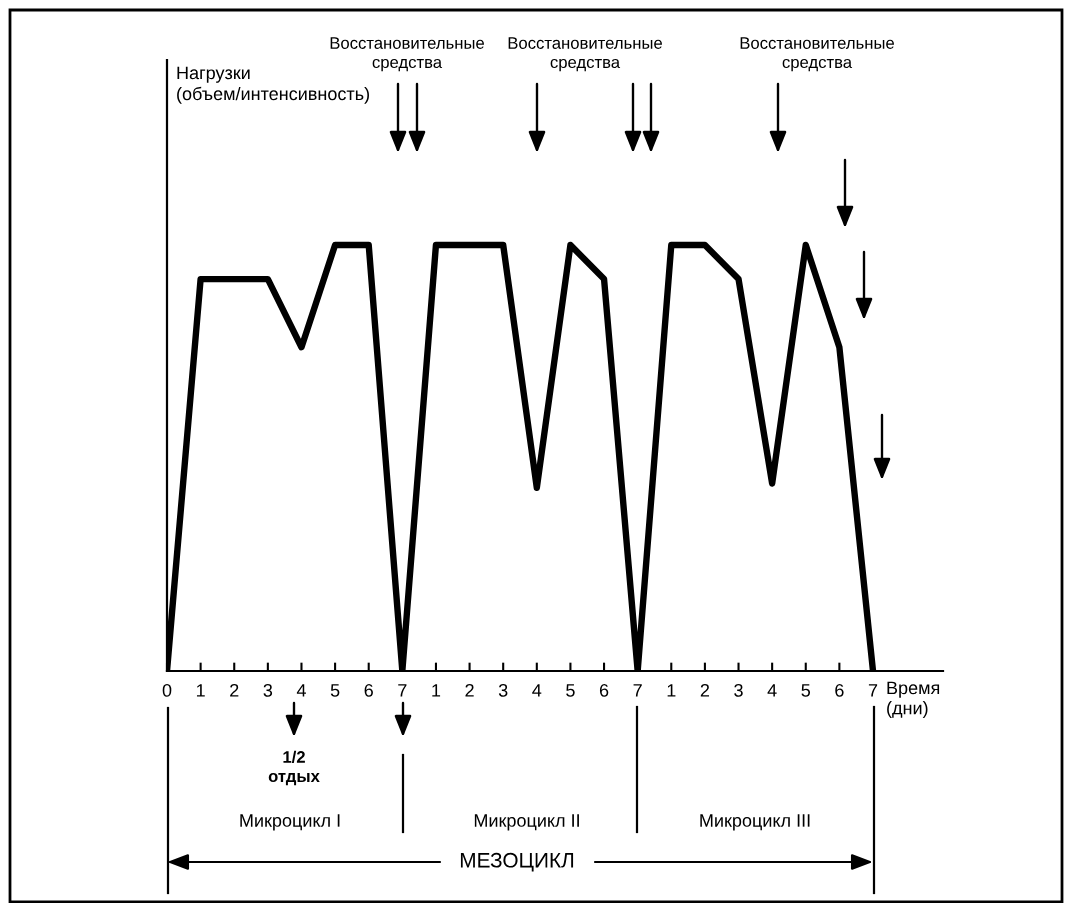 Image resolution: width=1071 pixels, height=903 pixels. I want to click on text: Микроцикл II, so click(526, 822).